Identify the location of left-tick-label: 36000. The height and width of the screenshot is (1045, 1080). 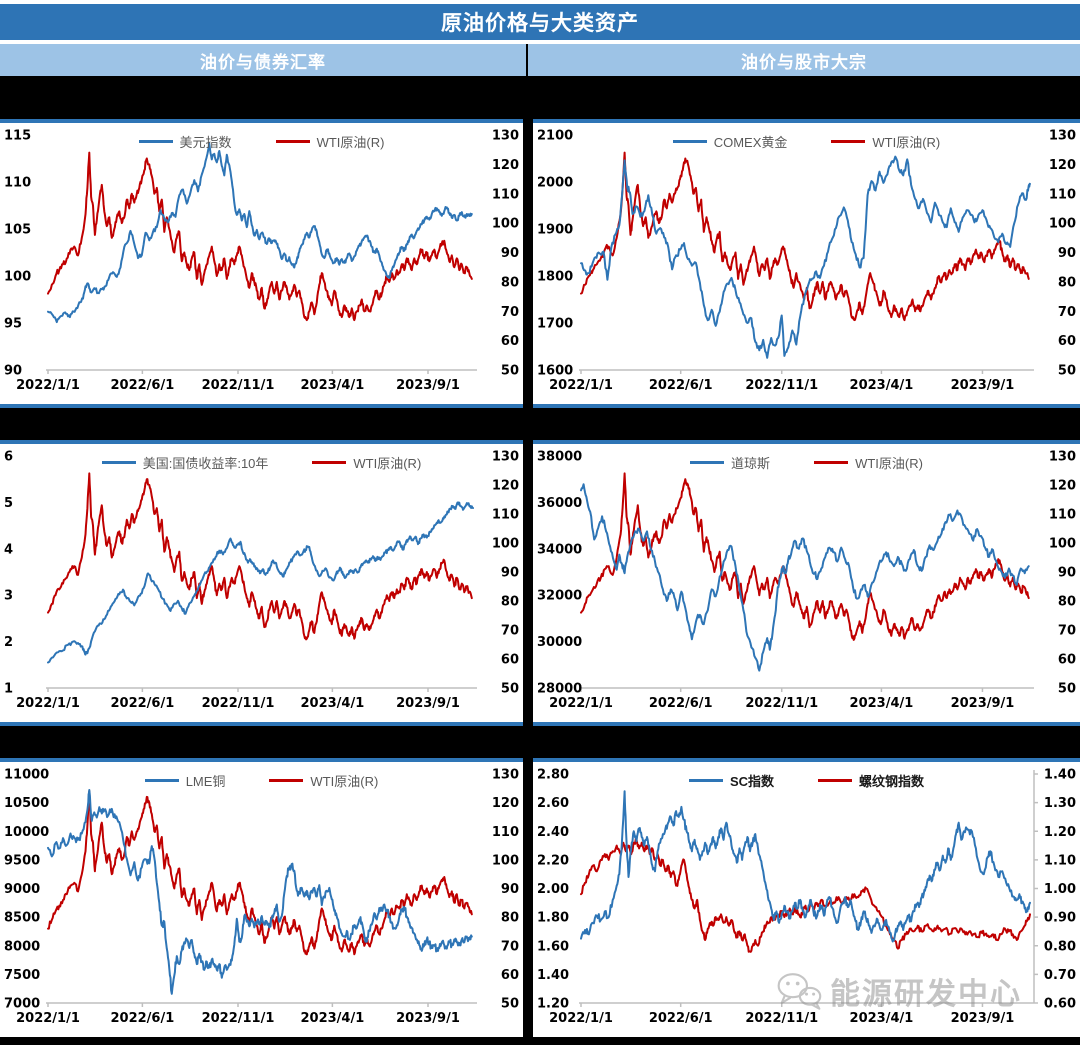
(559, 503).